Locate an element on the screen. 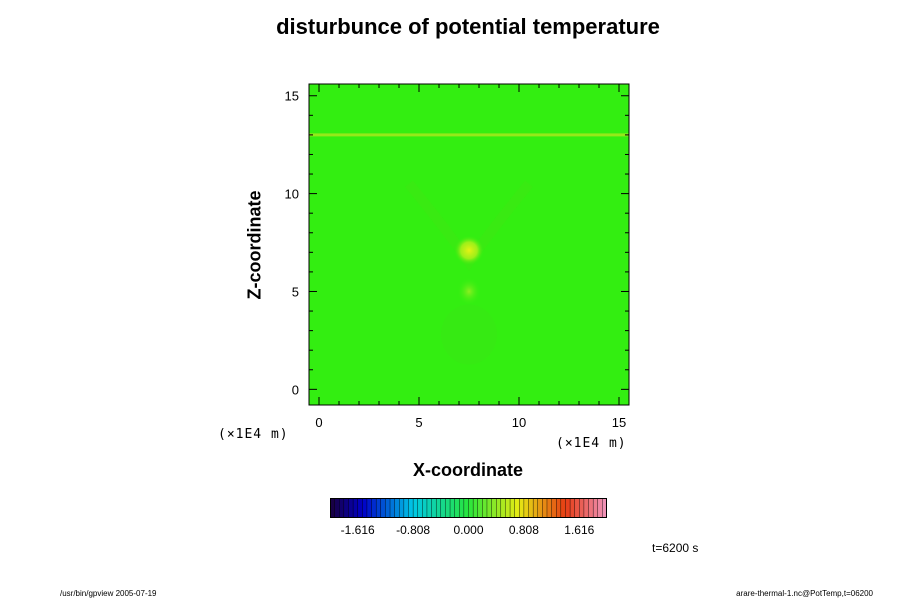  field-warm-anomaly is located at coordinates (469, 250).